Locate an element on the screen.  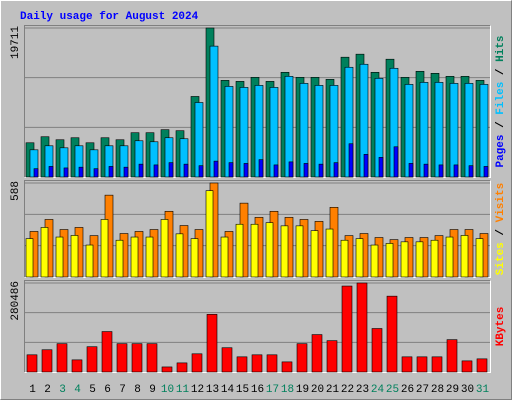
x-tick-label: 29 is located at coordinates (452, 390).